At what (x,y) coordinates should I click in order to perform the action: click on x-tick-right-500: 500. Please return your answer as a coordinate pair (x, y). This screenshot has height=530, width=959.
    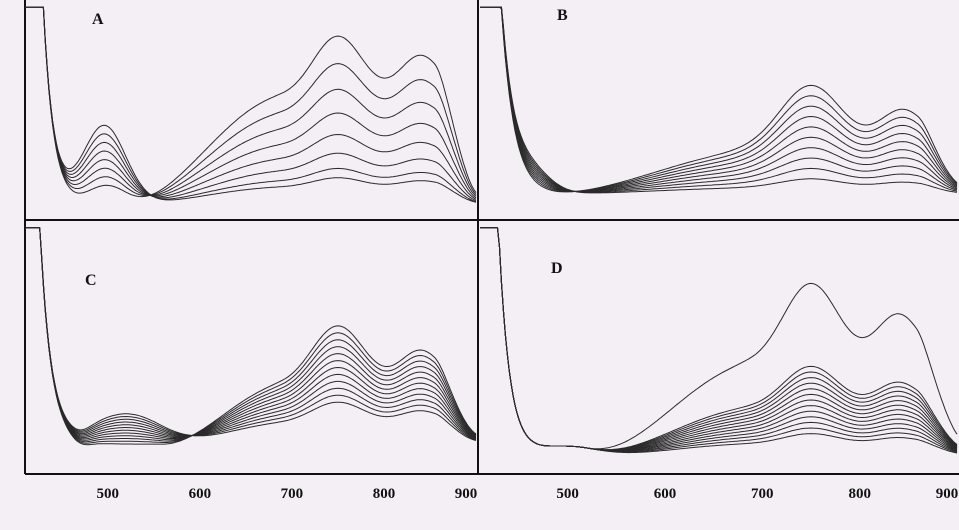
    Looking at the image, I should click on (567, 494).